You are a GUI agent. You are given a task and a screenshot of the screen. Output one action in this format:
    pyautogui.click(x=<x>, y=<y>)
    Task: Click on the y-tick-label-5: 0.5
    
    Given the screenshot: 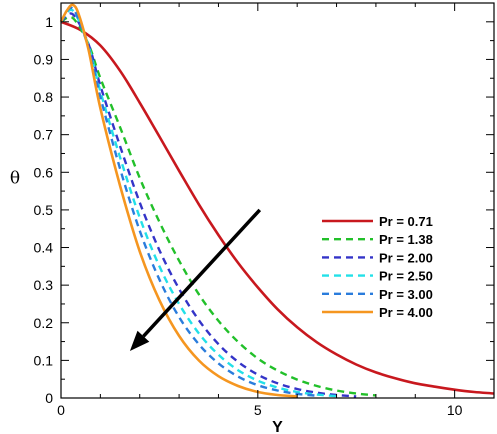 What is the action you would take?
    pyautogui.click(x=44, y=210)
    